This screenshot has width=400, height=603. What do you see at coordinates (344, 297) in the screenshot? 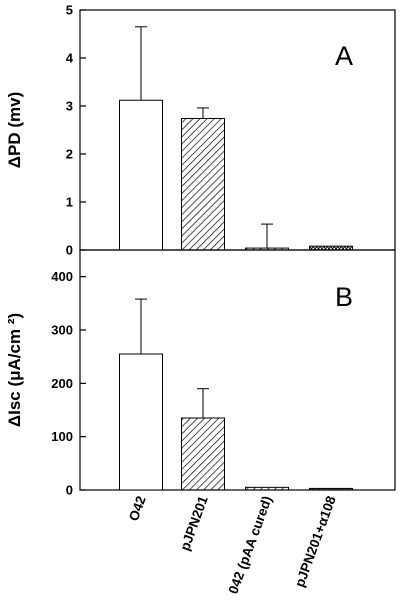
I see `panel-label: B` at bounding box center [344, 297].